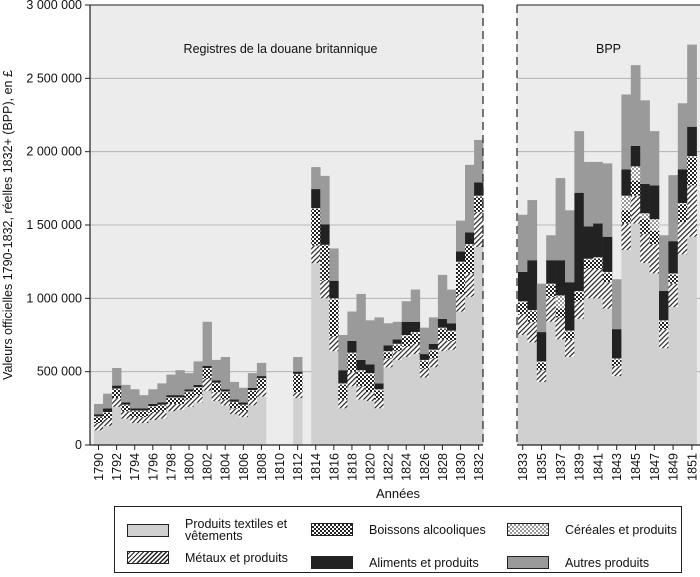 The image size is (700, 577). What do you see at coordinates (655, 467) in the screenshot?
I see `x-tick-label-1847: 1847` at bounding box center [655, 467].